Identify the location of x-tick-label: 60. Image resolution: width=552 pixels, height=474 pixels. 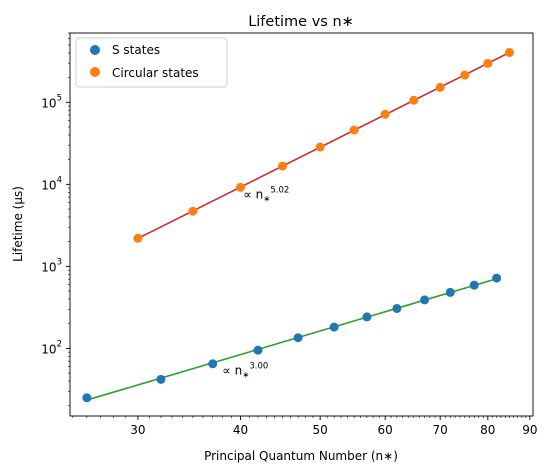
(385, 430).